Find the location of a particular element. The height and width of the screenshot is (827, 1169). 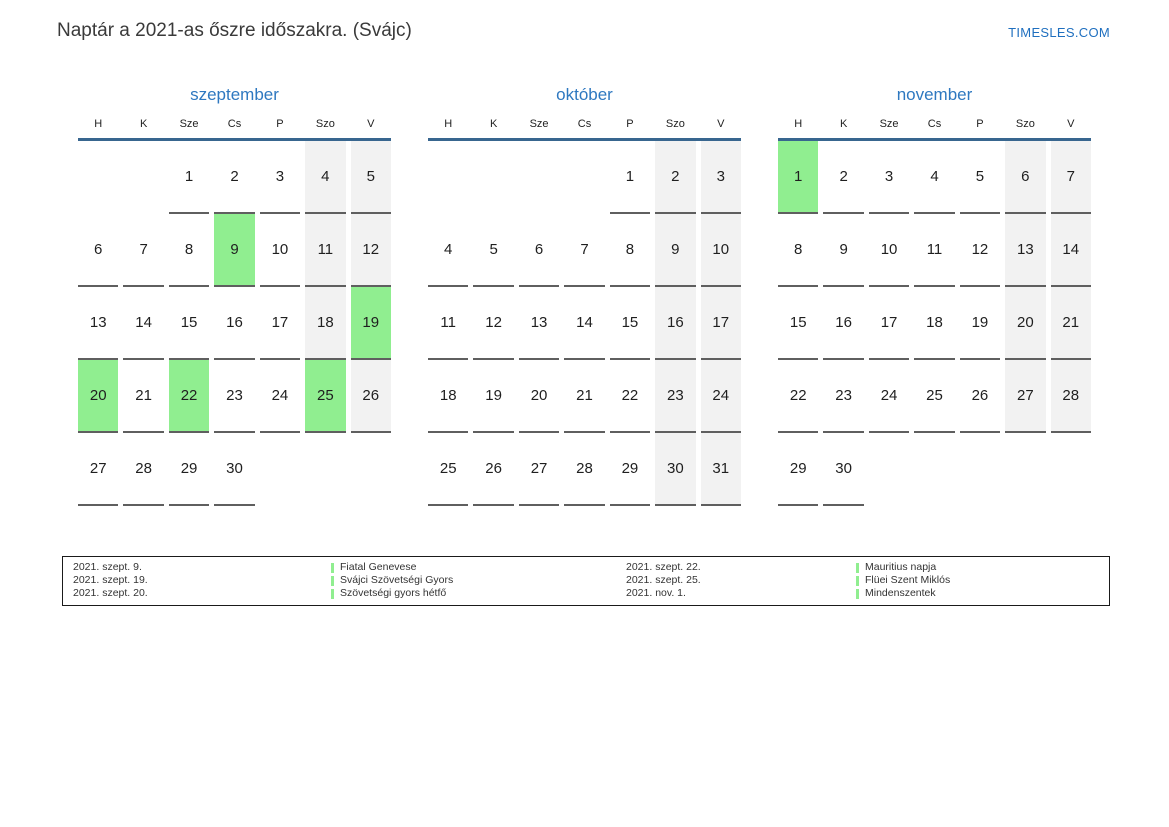

month-title: szeptember is located at coordinates (234, 94).